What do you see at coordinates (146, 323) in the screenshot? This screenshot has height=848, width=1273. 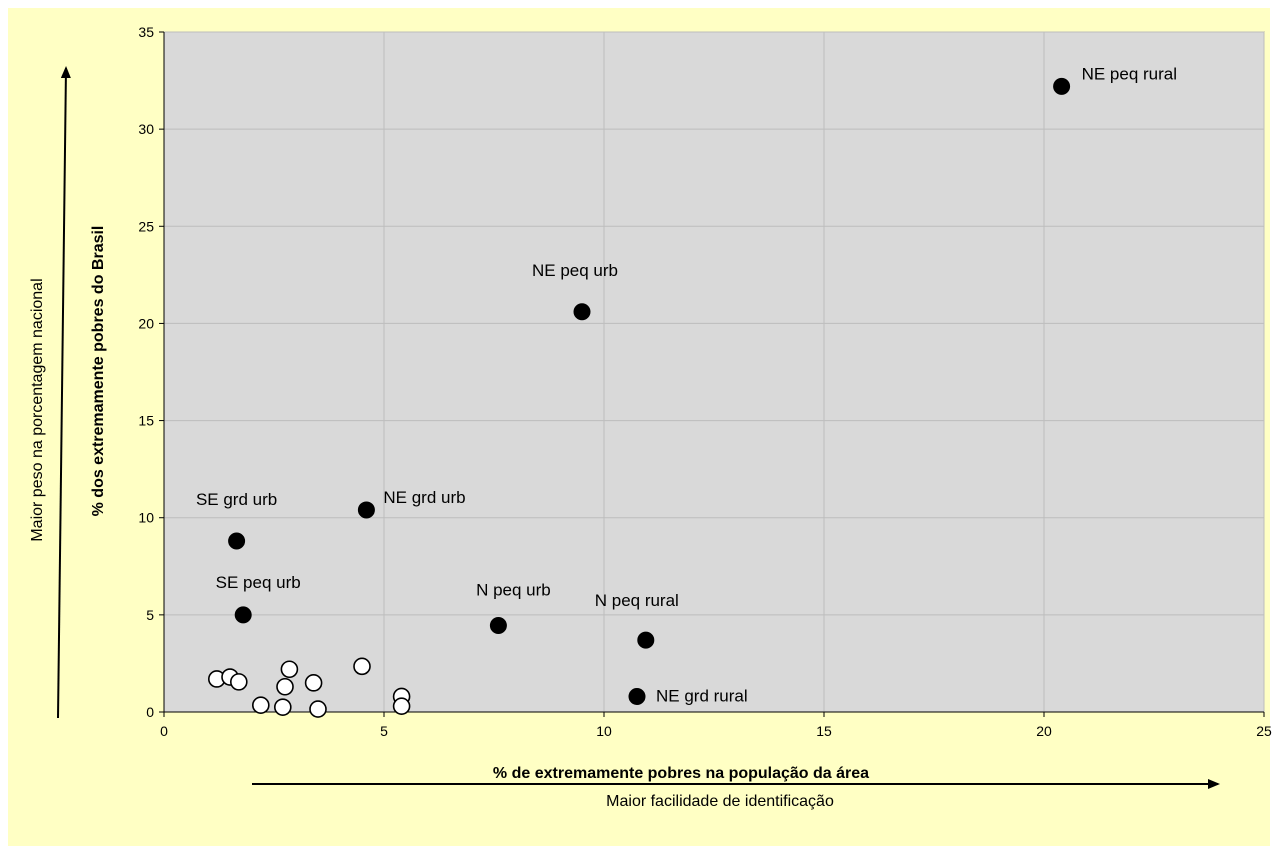 I see `y-tick-label: 20` at bounding box center [146, 323].